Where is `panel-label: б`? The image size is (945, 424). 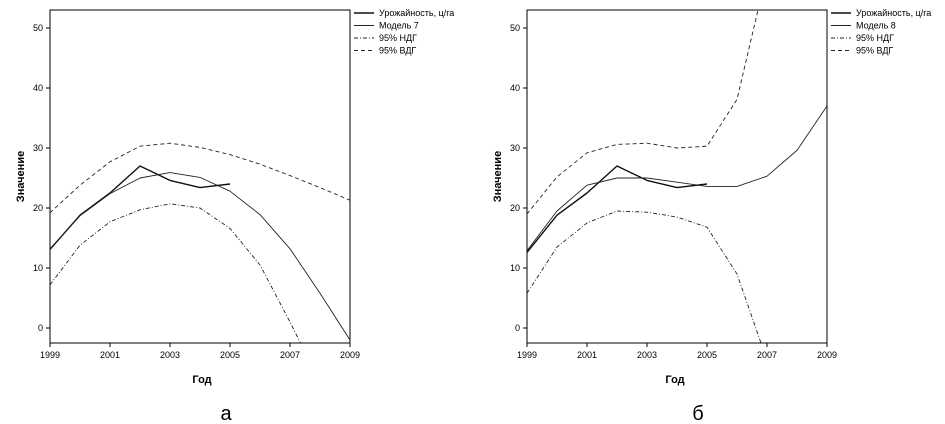 panel-label: б is located at coordinates (697, 413).